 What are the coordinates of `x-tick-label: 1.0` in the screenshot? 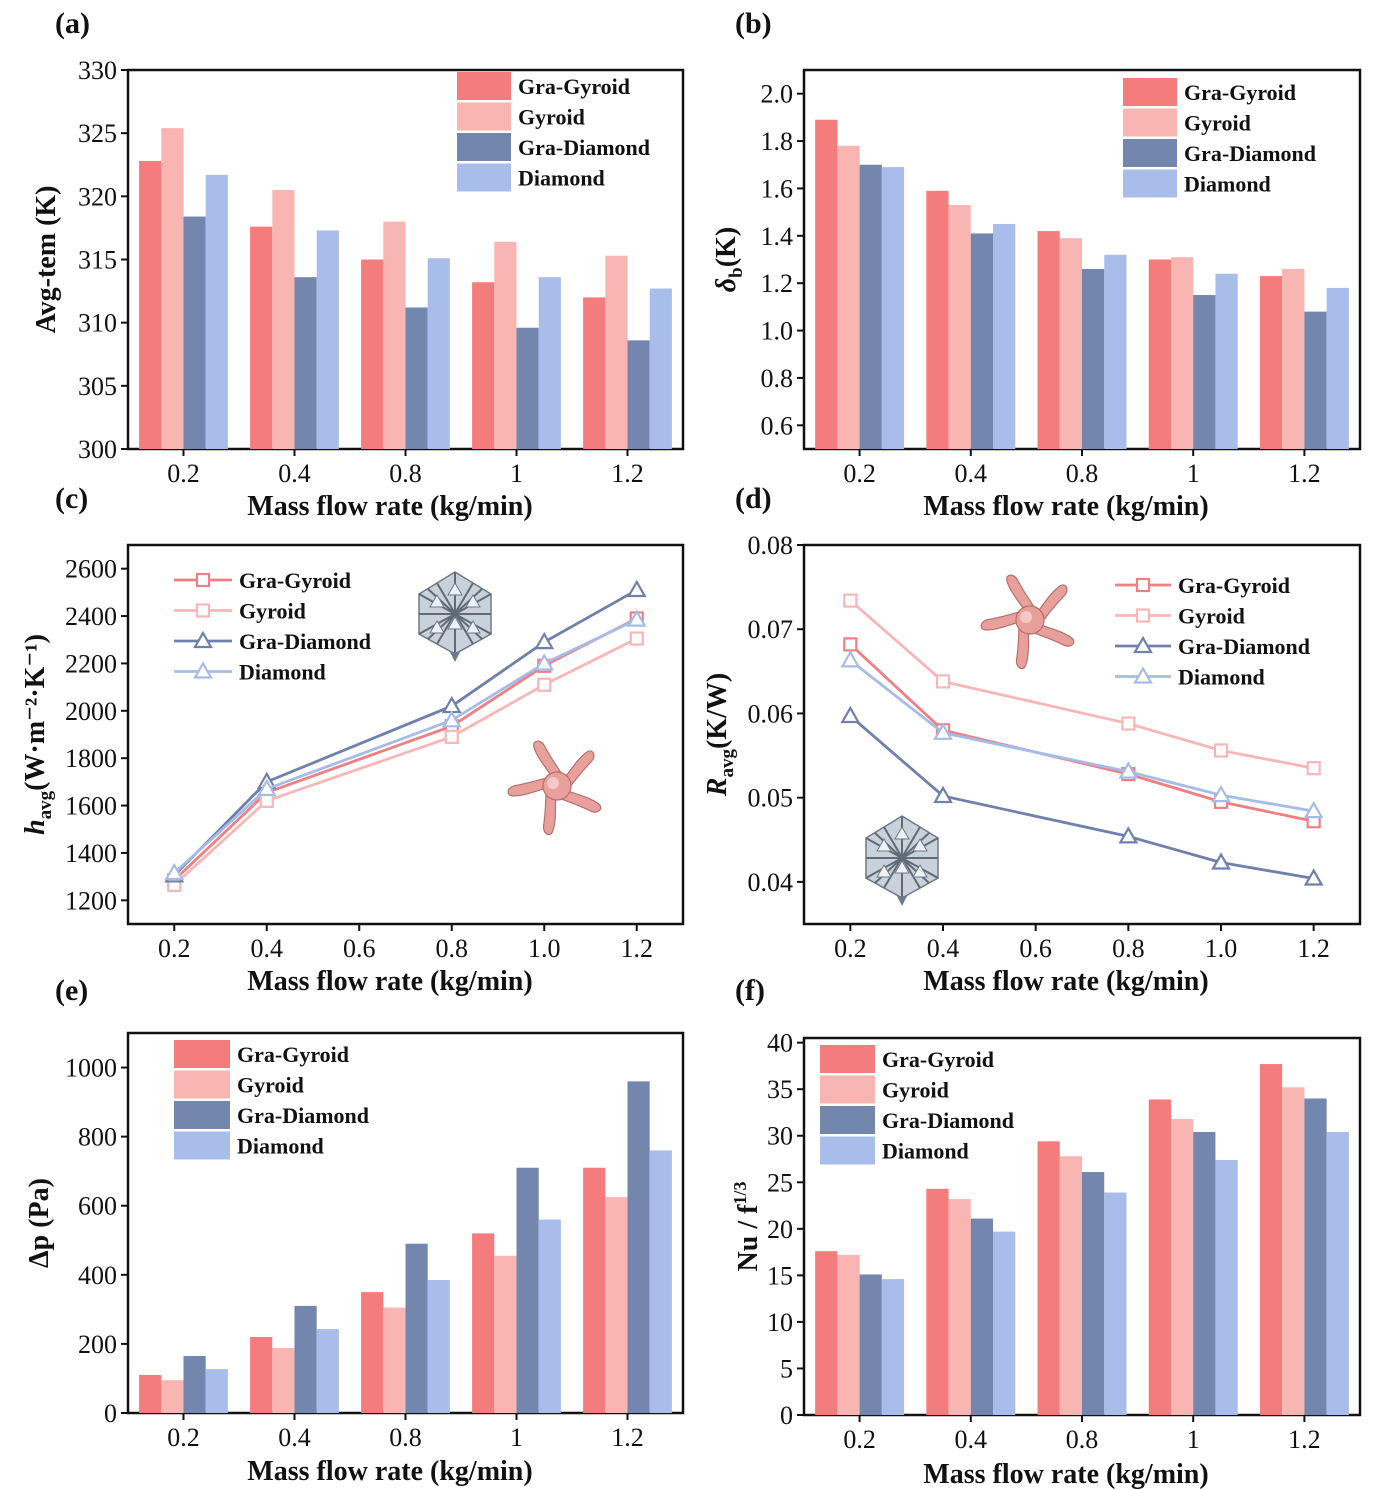 It's located at (544, 948).